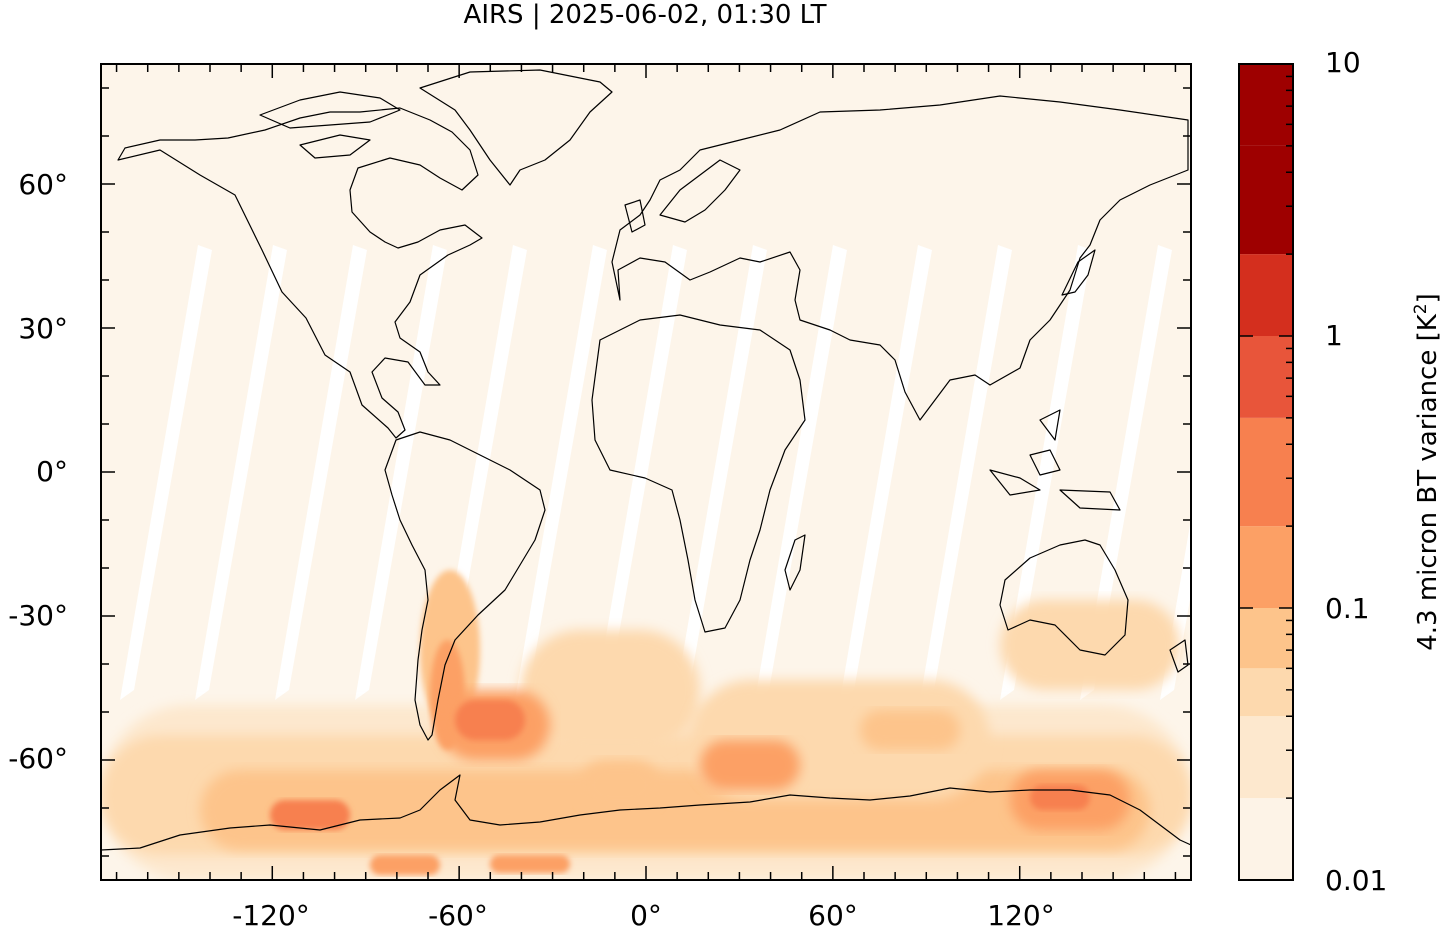 This screenshot has width=1442, height=930. I want to click on coast-japan, so click(1078, 272).